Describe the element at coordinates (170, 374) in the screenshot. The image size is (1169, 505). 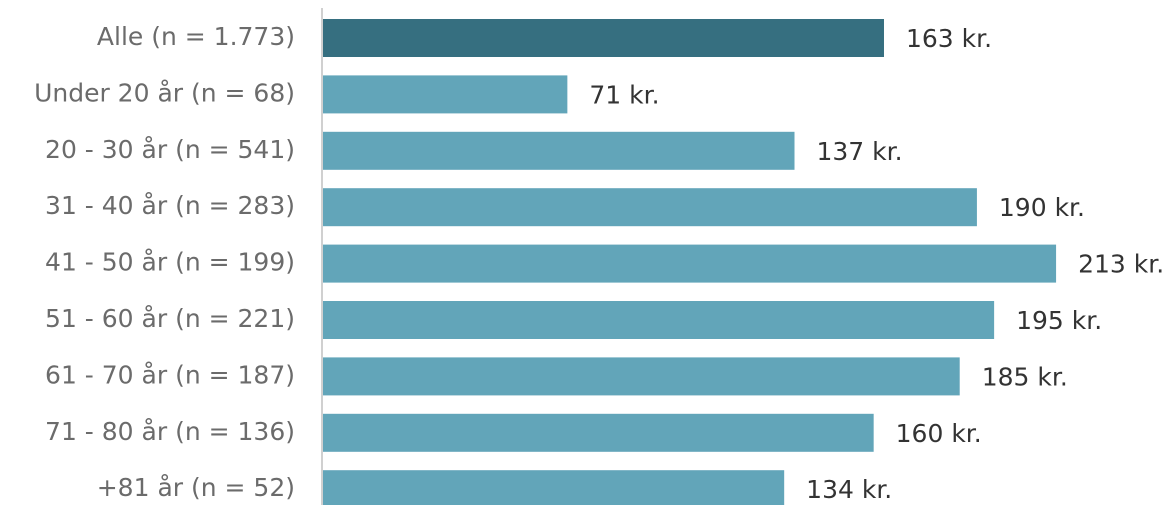
I see `category-label: 61 - 70 år (n = 187)` at that location.